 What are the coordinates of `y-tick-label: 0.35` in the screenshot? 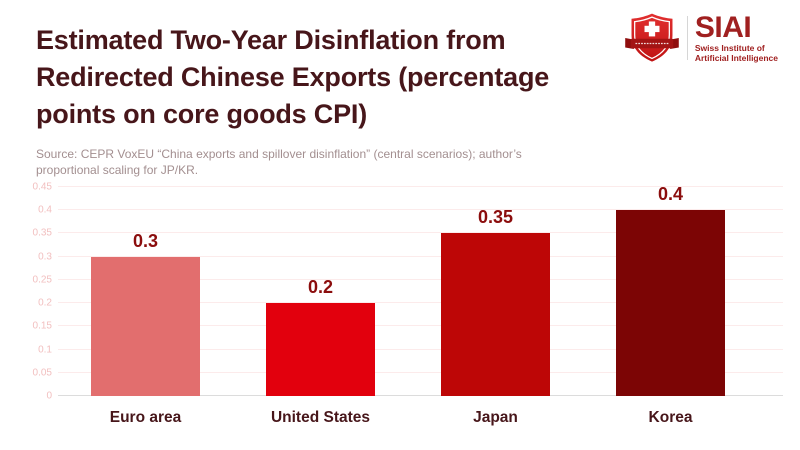 It's located at (42, 233).